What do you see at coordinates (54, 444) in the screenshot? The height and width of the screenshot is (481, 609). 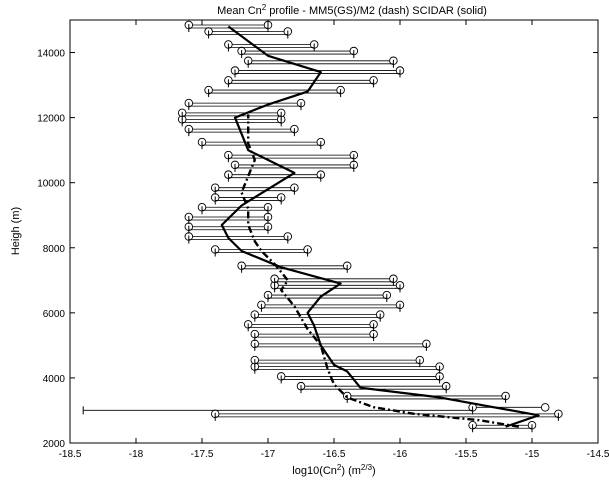 I see `y-tick-label: 2000` at bounding box center [54, 444].